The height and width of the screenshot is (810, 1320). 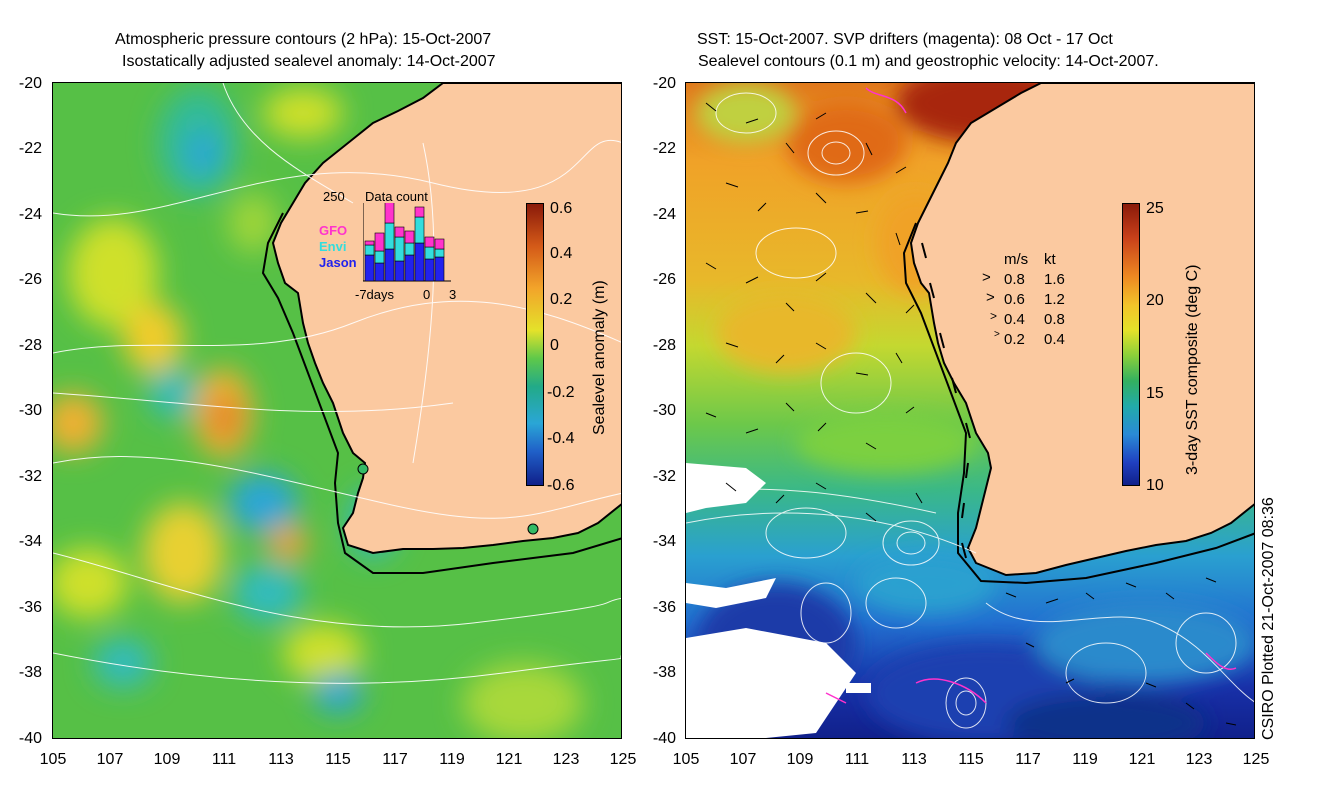 I want to click on vel-legend-ms: 0.2, so click(x=1014, y=339).